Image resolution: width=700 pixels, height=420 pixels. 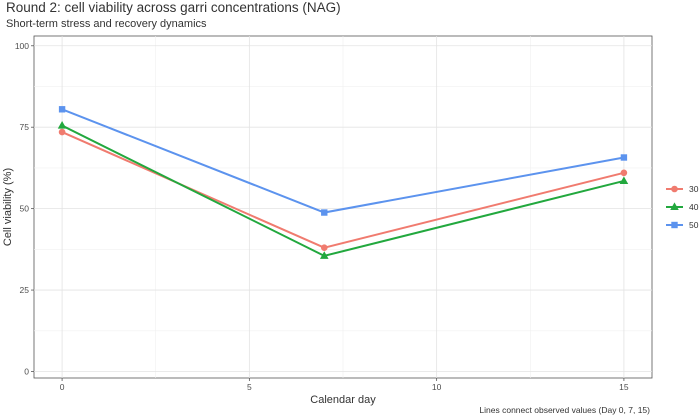 What do you see at coordinates (694, 225) in the screenshot?
I see `legend-label-50: 50` at bounding box center [694, 225].